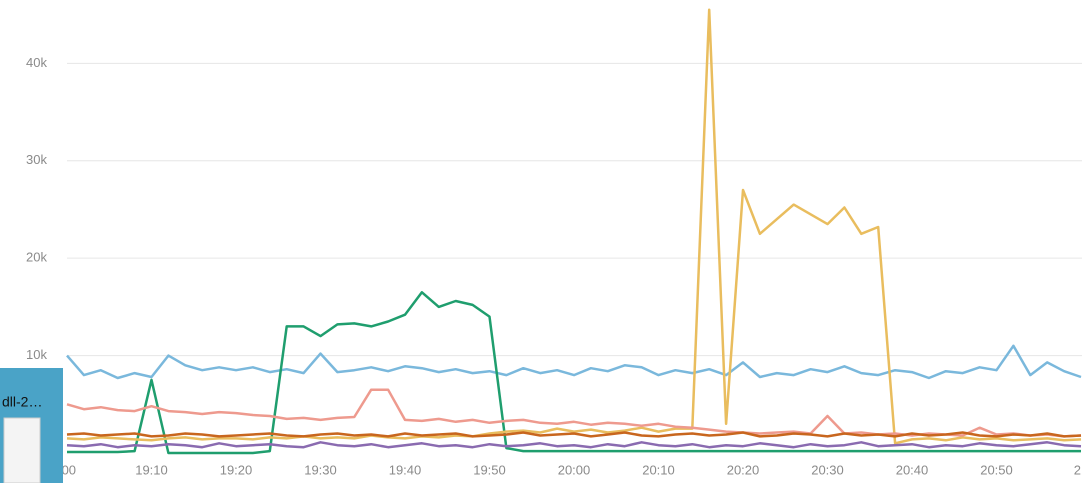 The height and width of the screenshot is (483, 1082). What do you see at coordinates (320, 469) in the screenshot?
I see `x-tick-label: 19:30` at bounding box center [320, 469].